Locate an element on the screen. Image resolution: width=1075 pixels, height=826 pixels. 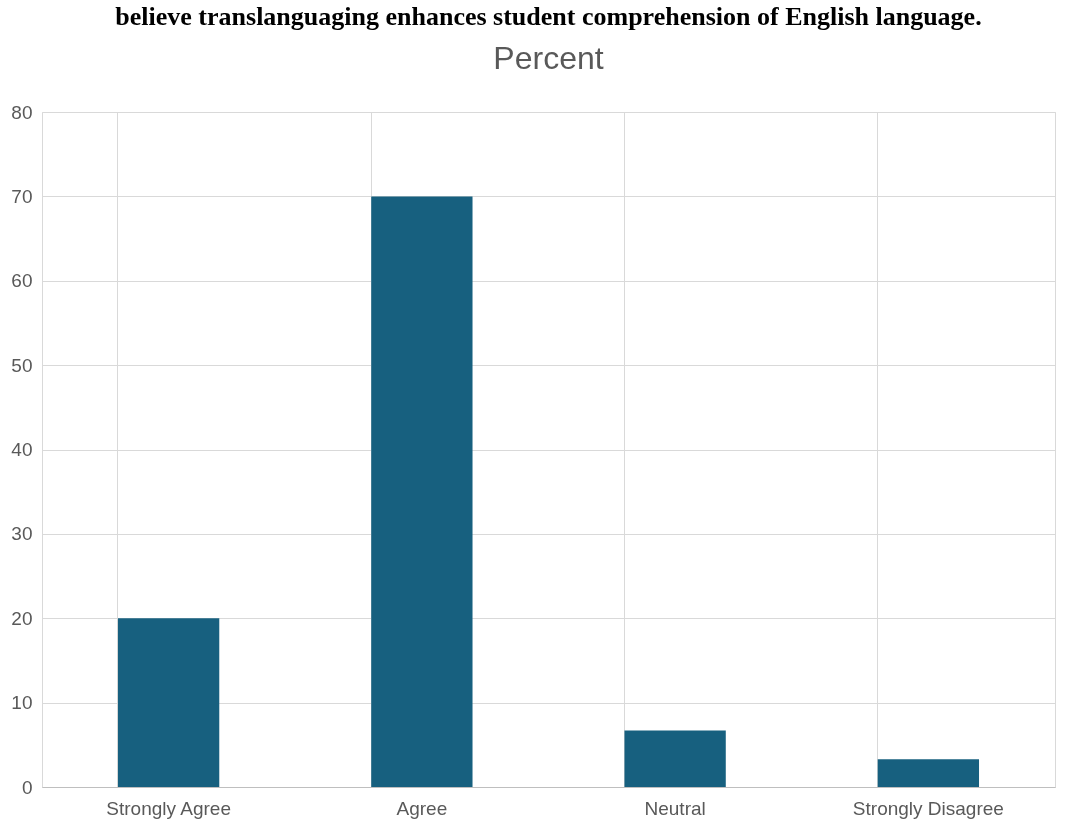
y-tick-label: 0 is located at coordinates (27, 787).